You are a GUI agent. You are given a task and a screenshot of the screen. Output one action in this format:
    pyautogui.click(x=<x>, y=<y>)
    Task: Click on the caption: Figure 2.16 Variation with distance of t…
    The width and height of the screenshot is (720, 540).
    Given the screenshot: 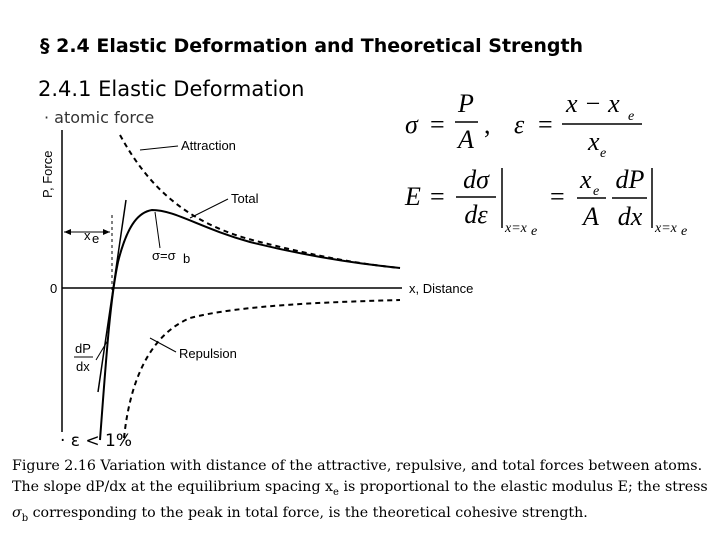 What is the action you would take?
    pyautogui.click(x=362, y=492)
    